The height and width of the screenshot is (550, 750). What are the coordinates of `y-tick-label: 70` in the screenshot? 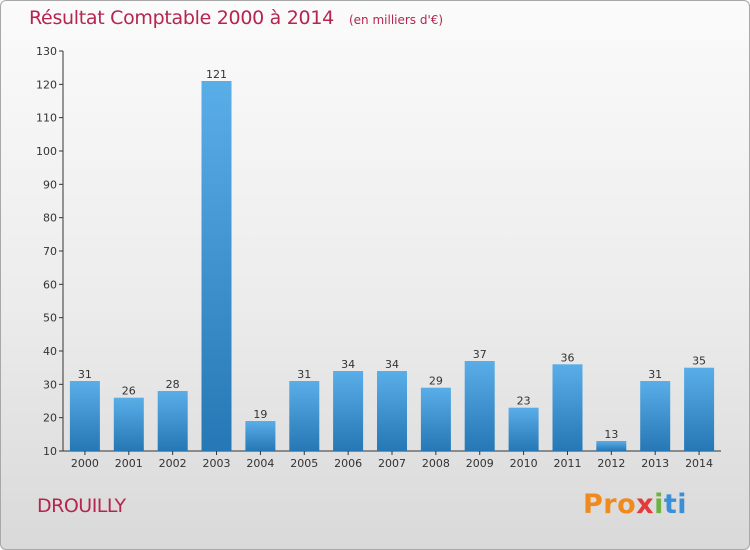 It's located at (50, 251).